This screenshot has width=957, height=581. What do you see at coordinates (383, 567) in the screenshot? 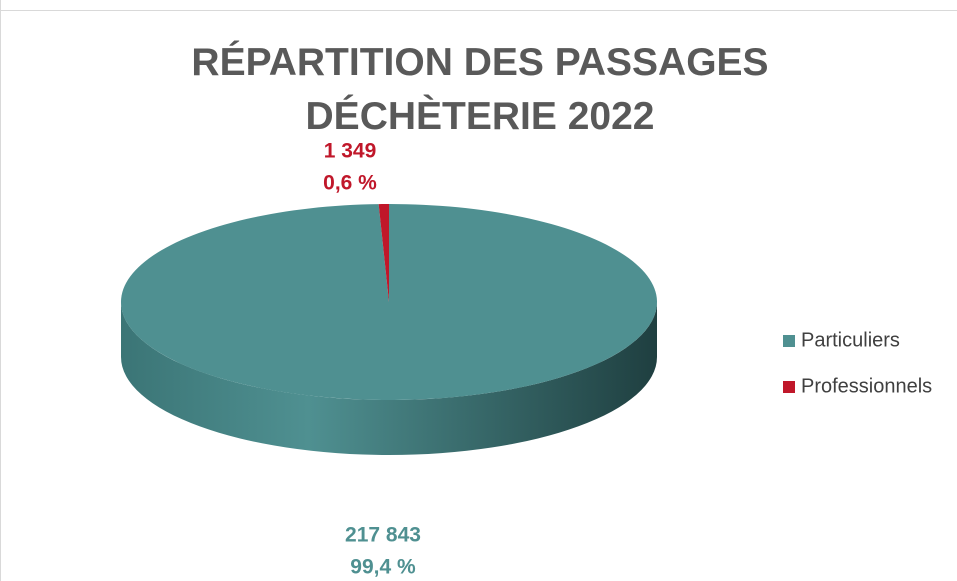
I see `data-label: 99,4 %` at bounding box center [383, 567].